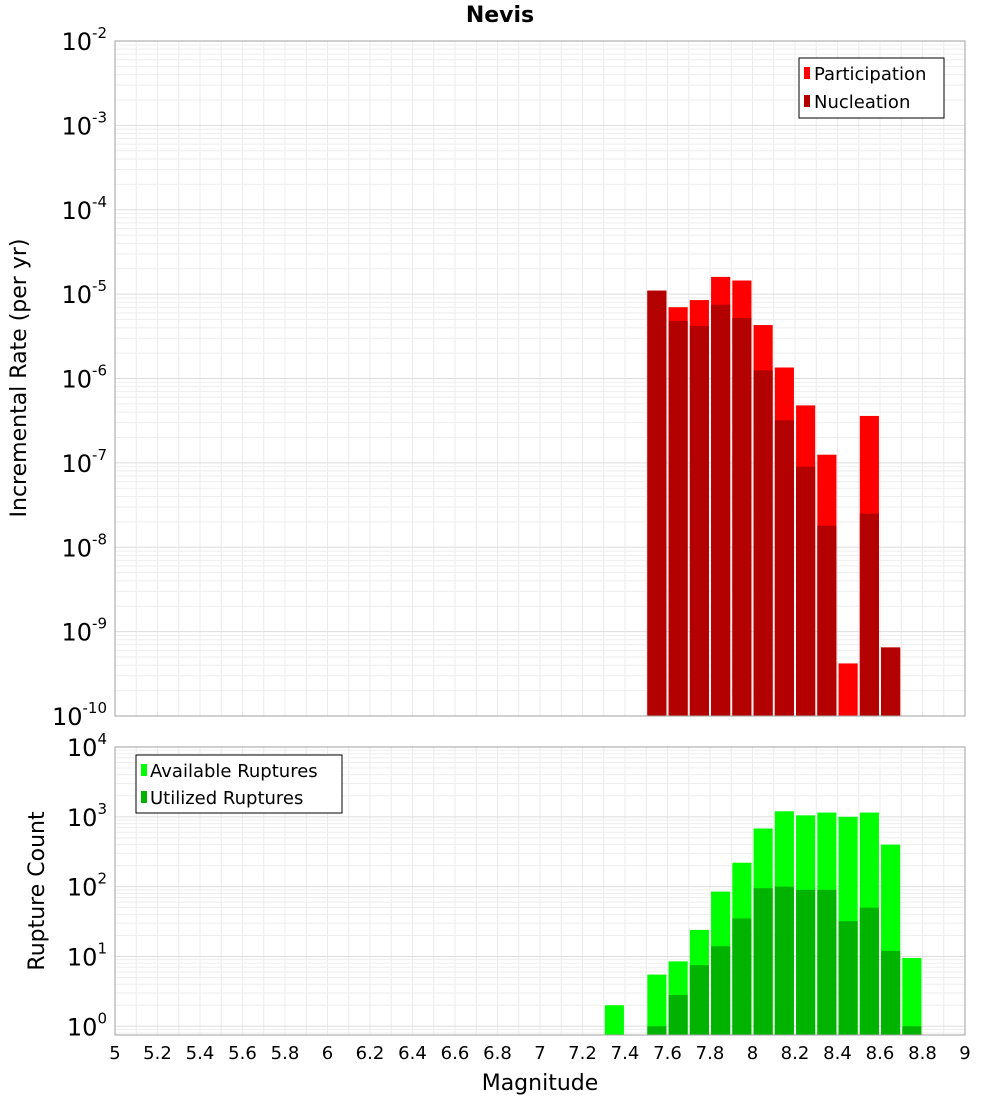  What do you see at coordinates (79, 715) in the screenshot?
I see `rate-y-tick-label: 10⁻¹⁰` at bounding box center [79, 715].